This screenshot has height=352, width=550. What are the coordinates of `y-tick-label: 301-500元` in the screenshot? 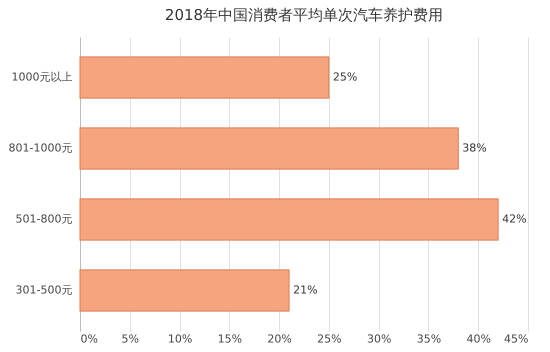 It's located at (44, 290).